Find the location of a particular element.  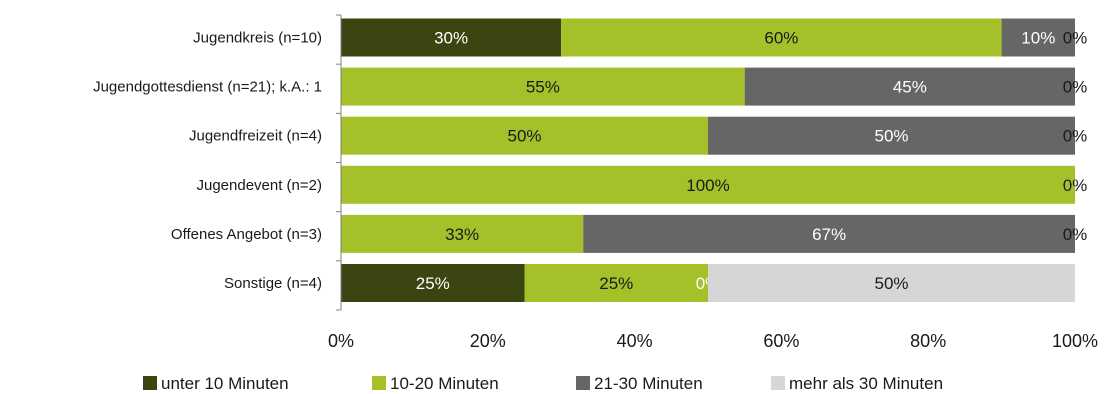

x-tick-label: 20% is located at coordinates (488, 341).